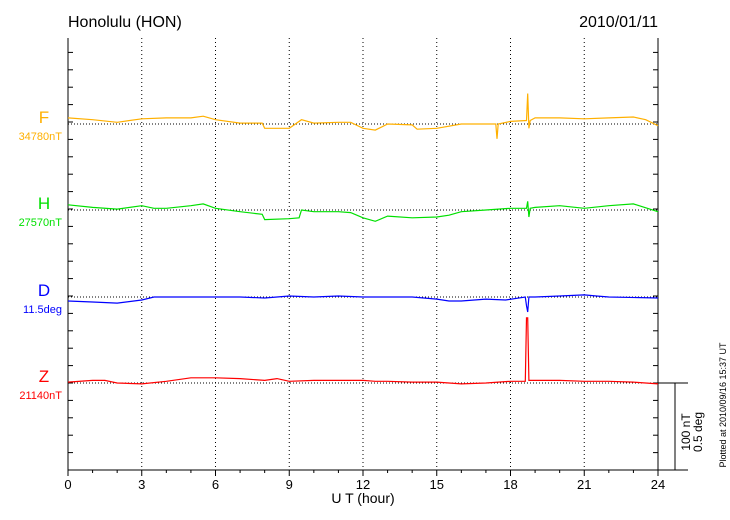 The height and width of the screenshot is (520, 730). Describe the element at coordinates (658, 484) in the screenshot. I see `x-tick-label: 24` at that location.